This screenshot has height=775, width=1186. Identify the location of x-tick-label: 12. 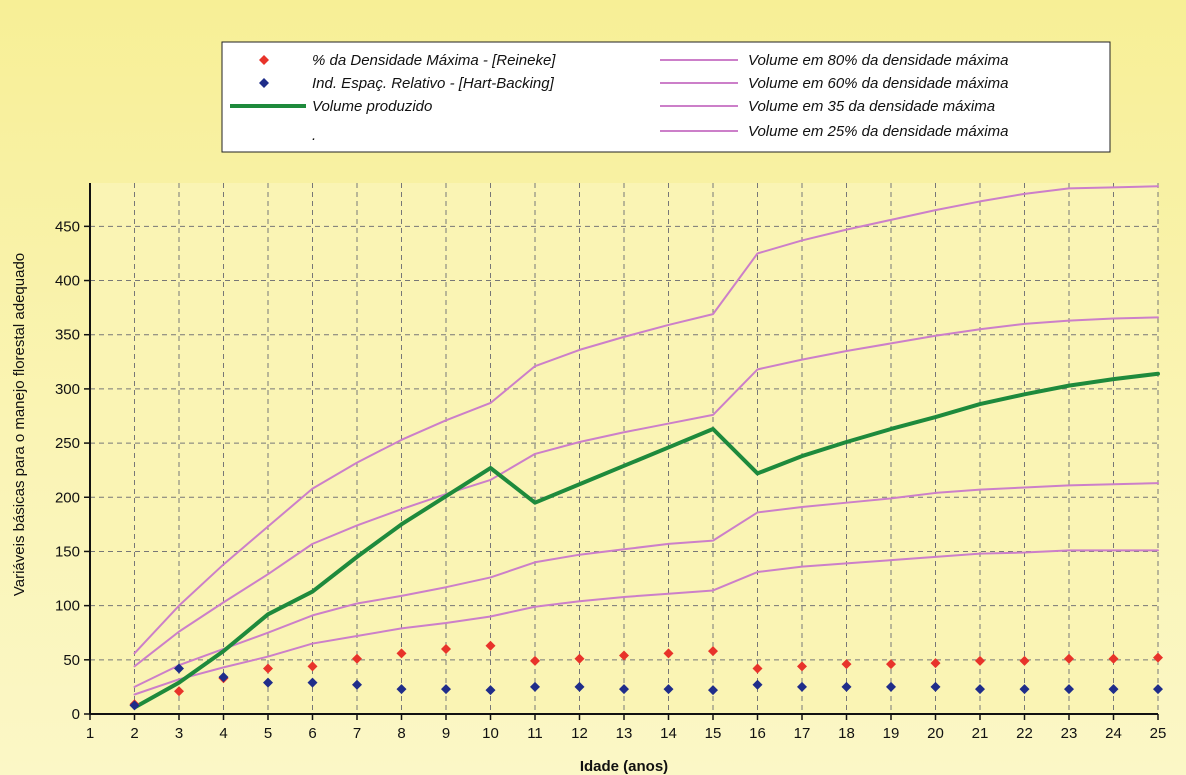
(579, 733).